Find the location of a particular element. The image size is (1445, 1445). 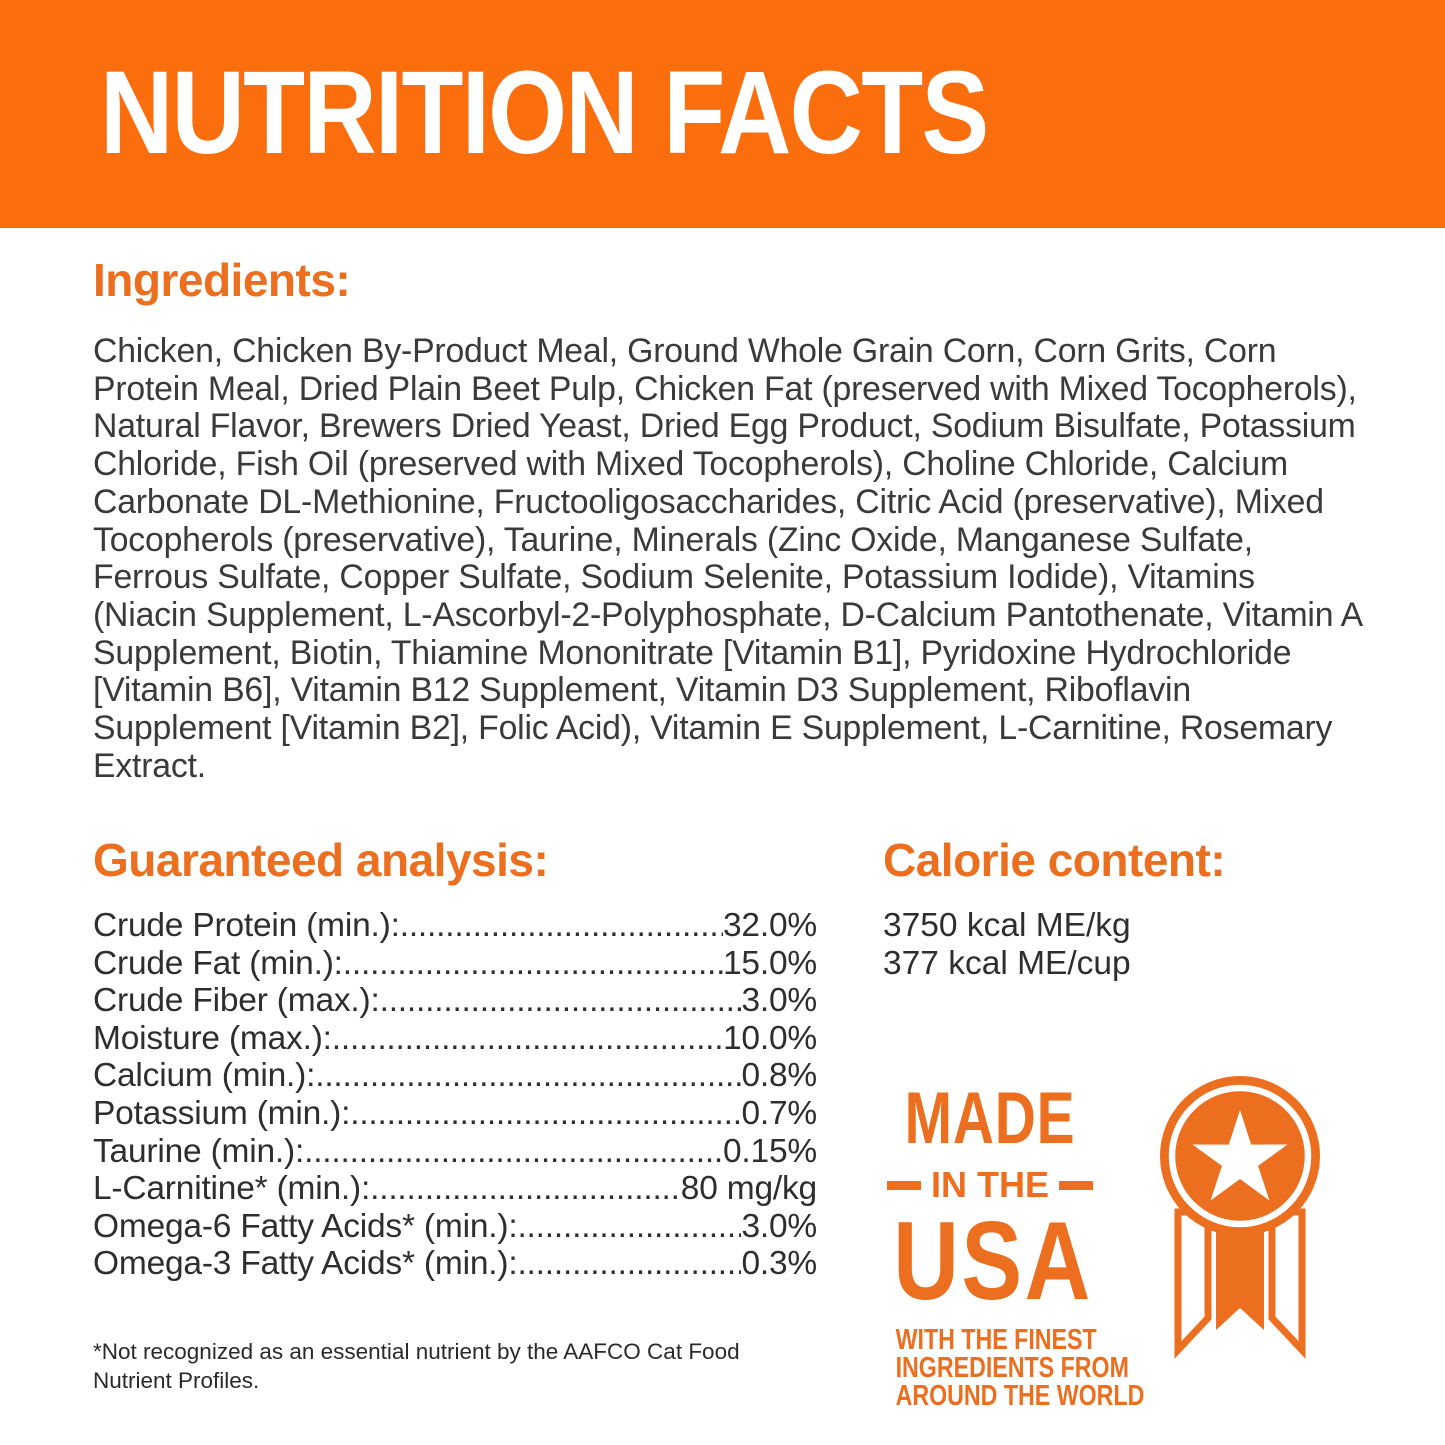

calorie-content-values: 3750 kcal ME/kg 377 kcal ME/cup is located at coordinates (1007, 945).